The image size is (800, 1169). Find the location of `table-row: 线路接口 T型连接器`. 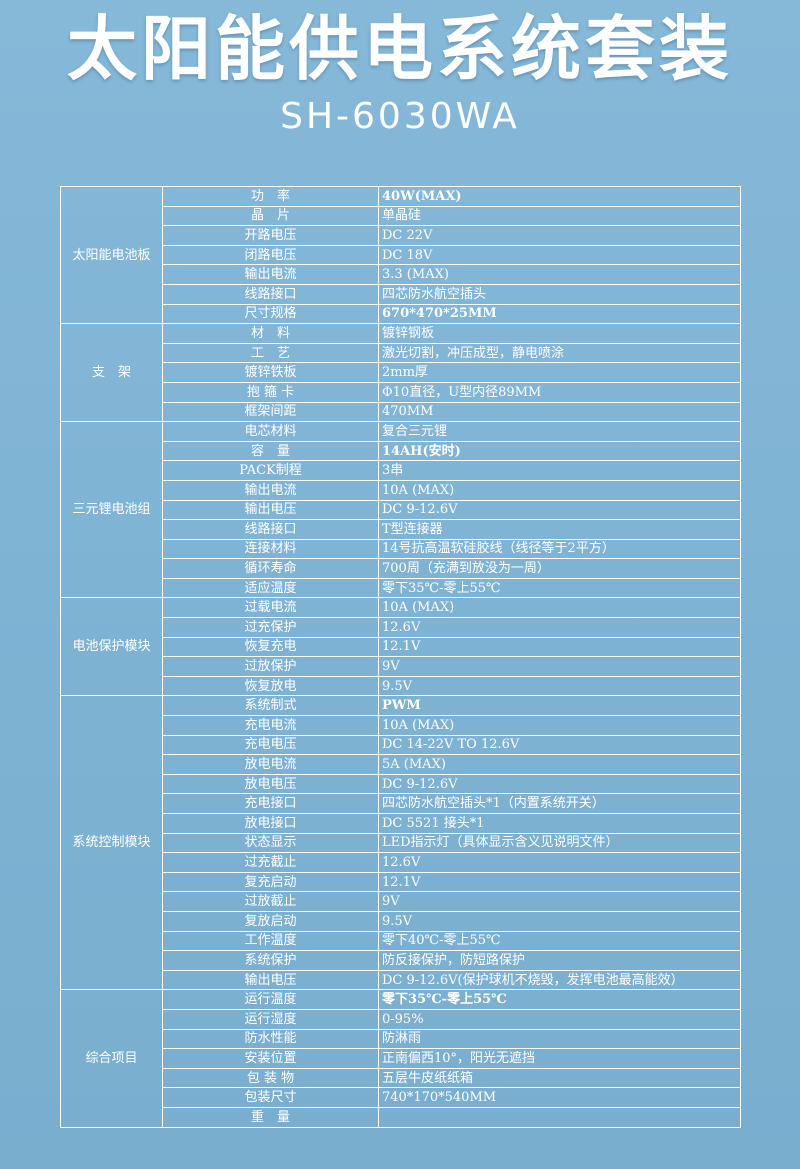

table-row: 线路接口 T型连接器 is located at coordinates (401, 529).